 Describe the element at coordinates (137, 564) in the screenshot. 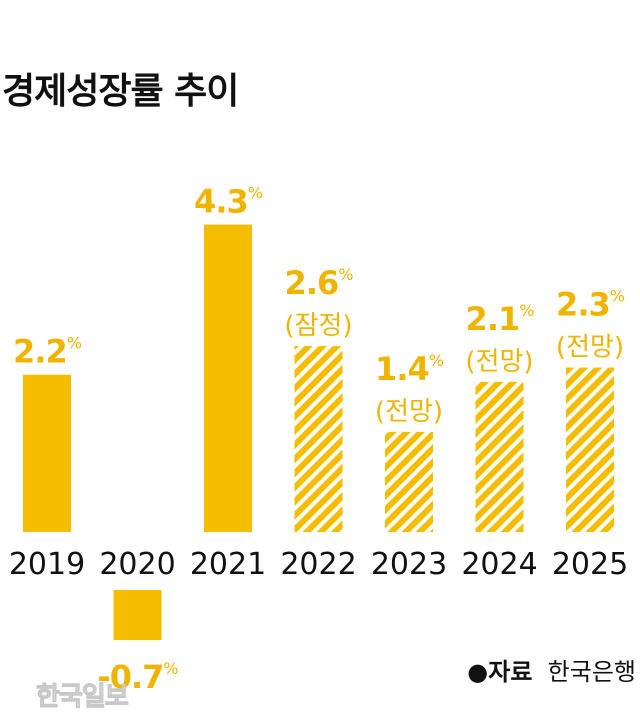

I see `year-label-2020: 2020` at that location.